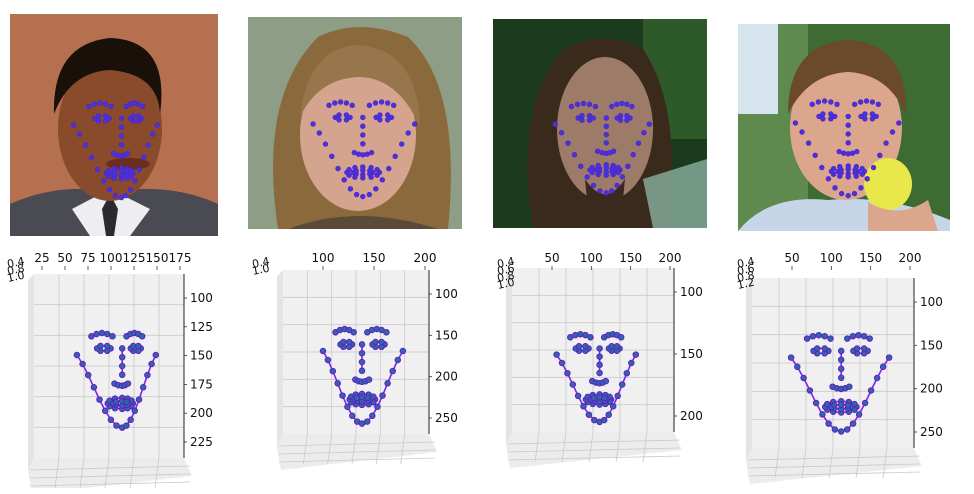  What do you see at coordinates (114, 125) in the screenshot?
I see `face-photo-1-image` at bounding box center [114, 125].